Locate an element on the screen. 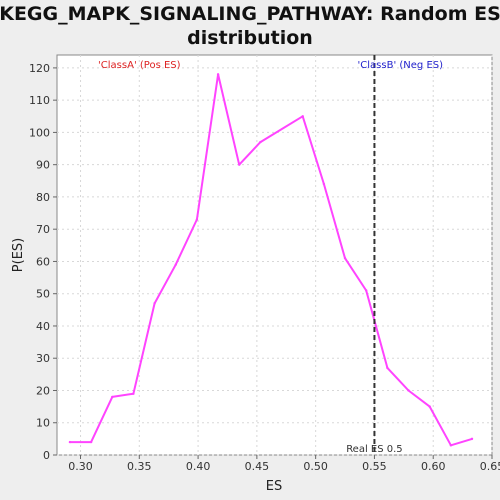 The width and height of the screenshot is (500, 500). y-tick-label: 110 is located at coordinates (39, 100).